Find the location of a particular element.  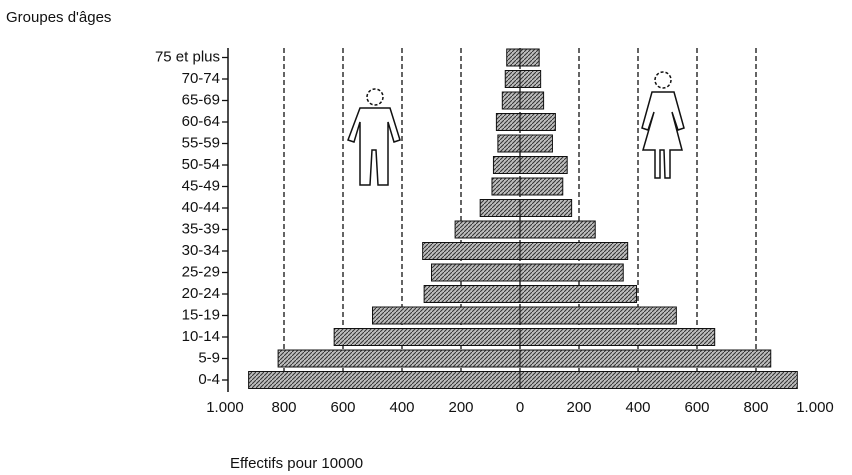

y-tick-label: 60-64 is located at coordinates (201, 121).